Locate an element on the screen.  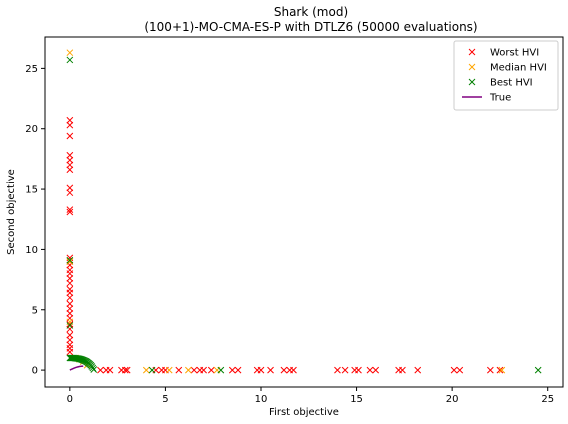
legend-item: Worst HVI is located at coordinates (503, 53).